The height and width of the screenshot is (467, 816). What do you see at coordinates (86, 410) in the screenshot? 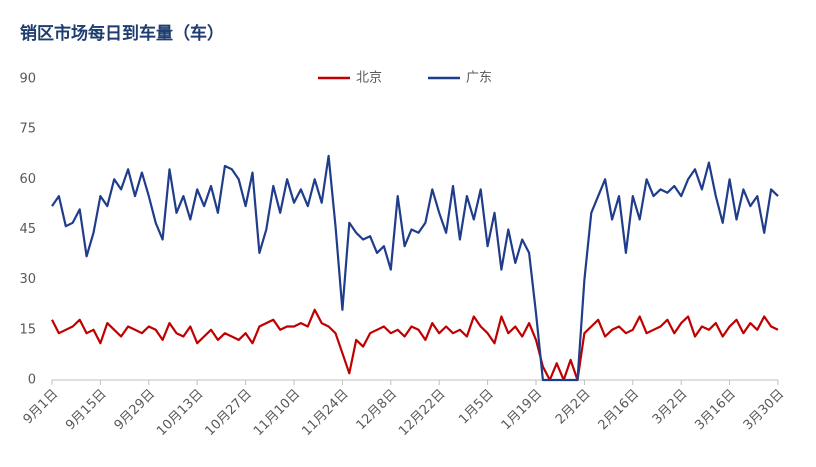
I see `x-tick-label: 9月15日` at bounding box center [86, 410].